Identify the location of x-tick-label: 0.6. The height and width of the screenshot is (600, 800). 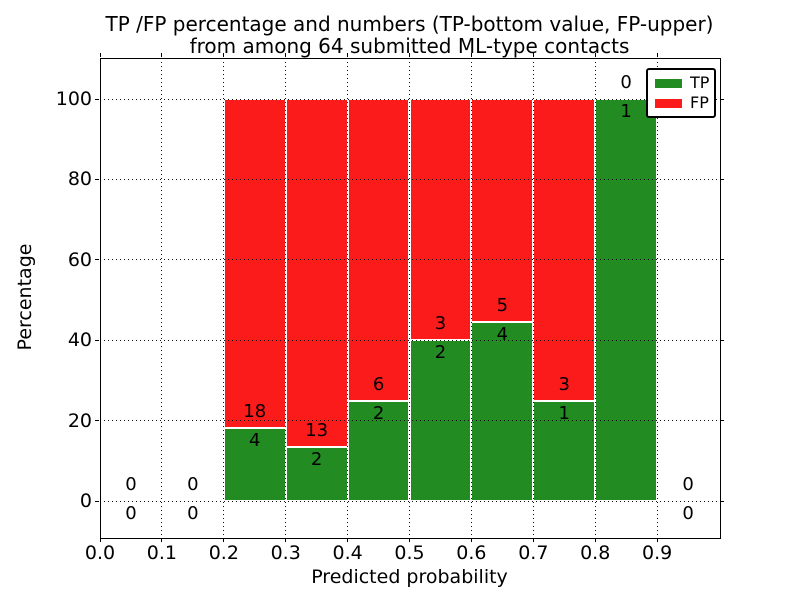
(471, 553).